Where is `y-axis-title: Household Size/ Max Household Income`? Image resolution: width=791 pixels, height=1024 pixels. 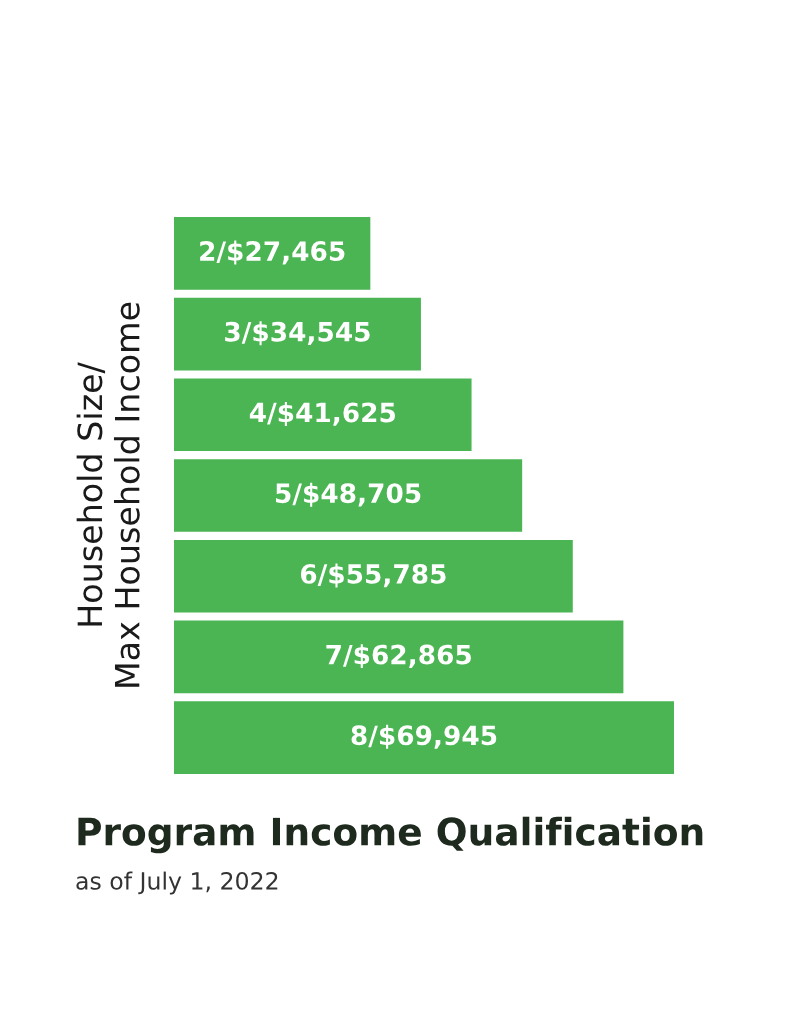
y-axis-title: Household Size/ Max Household Income is located at coordinates (108, 494).